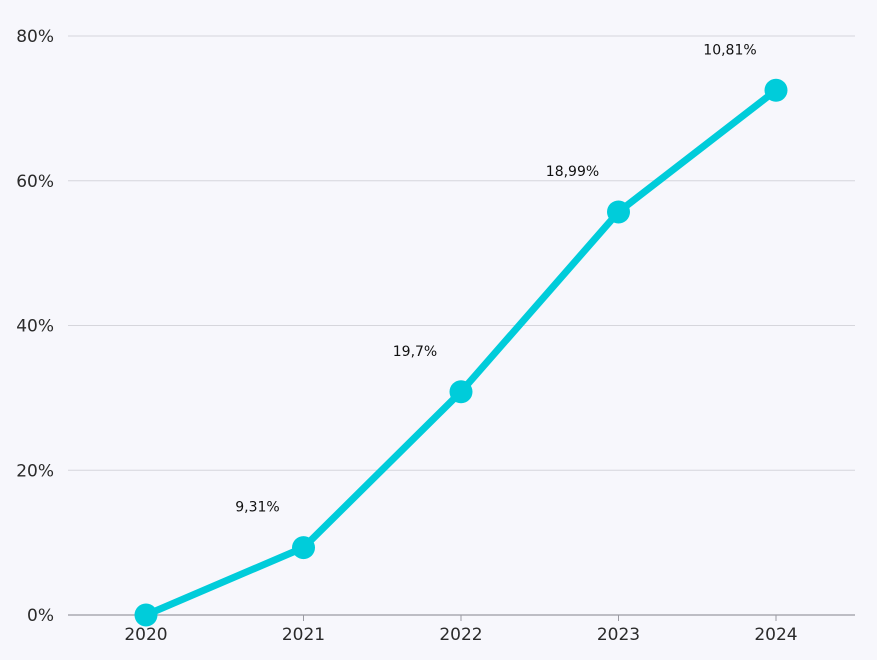  I want to click on data-label: 19,7%, so click(415, 352).